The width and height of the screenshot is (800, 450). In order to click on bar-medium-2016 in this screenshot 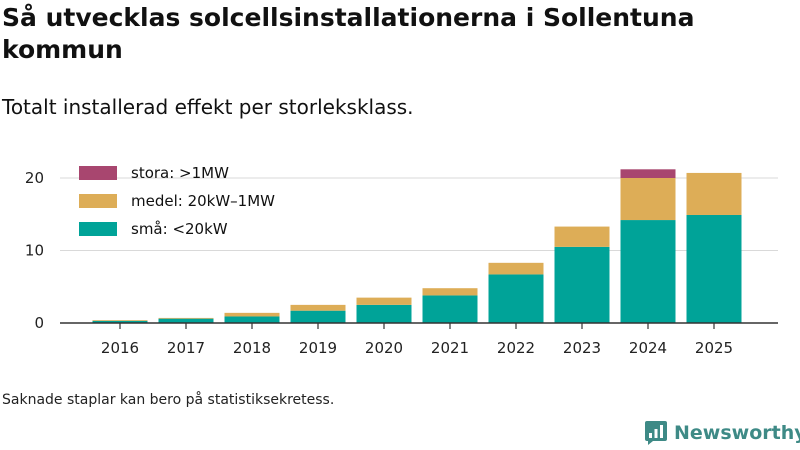, I will do `click(120, 320)`.